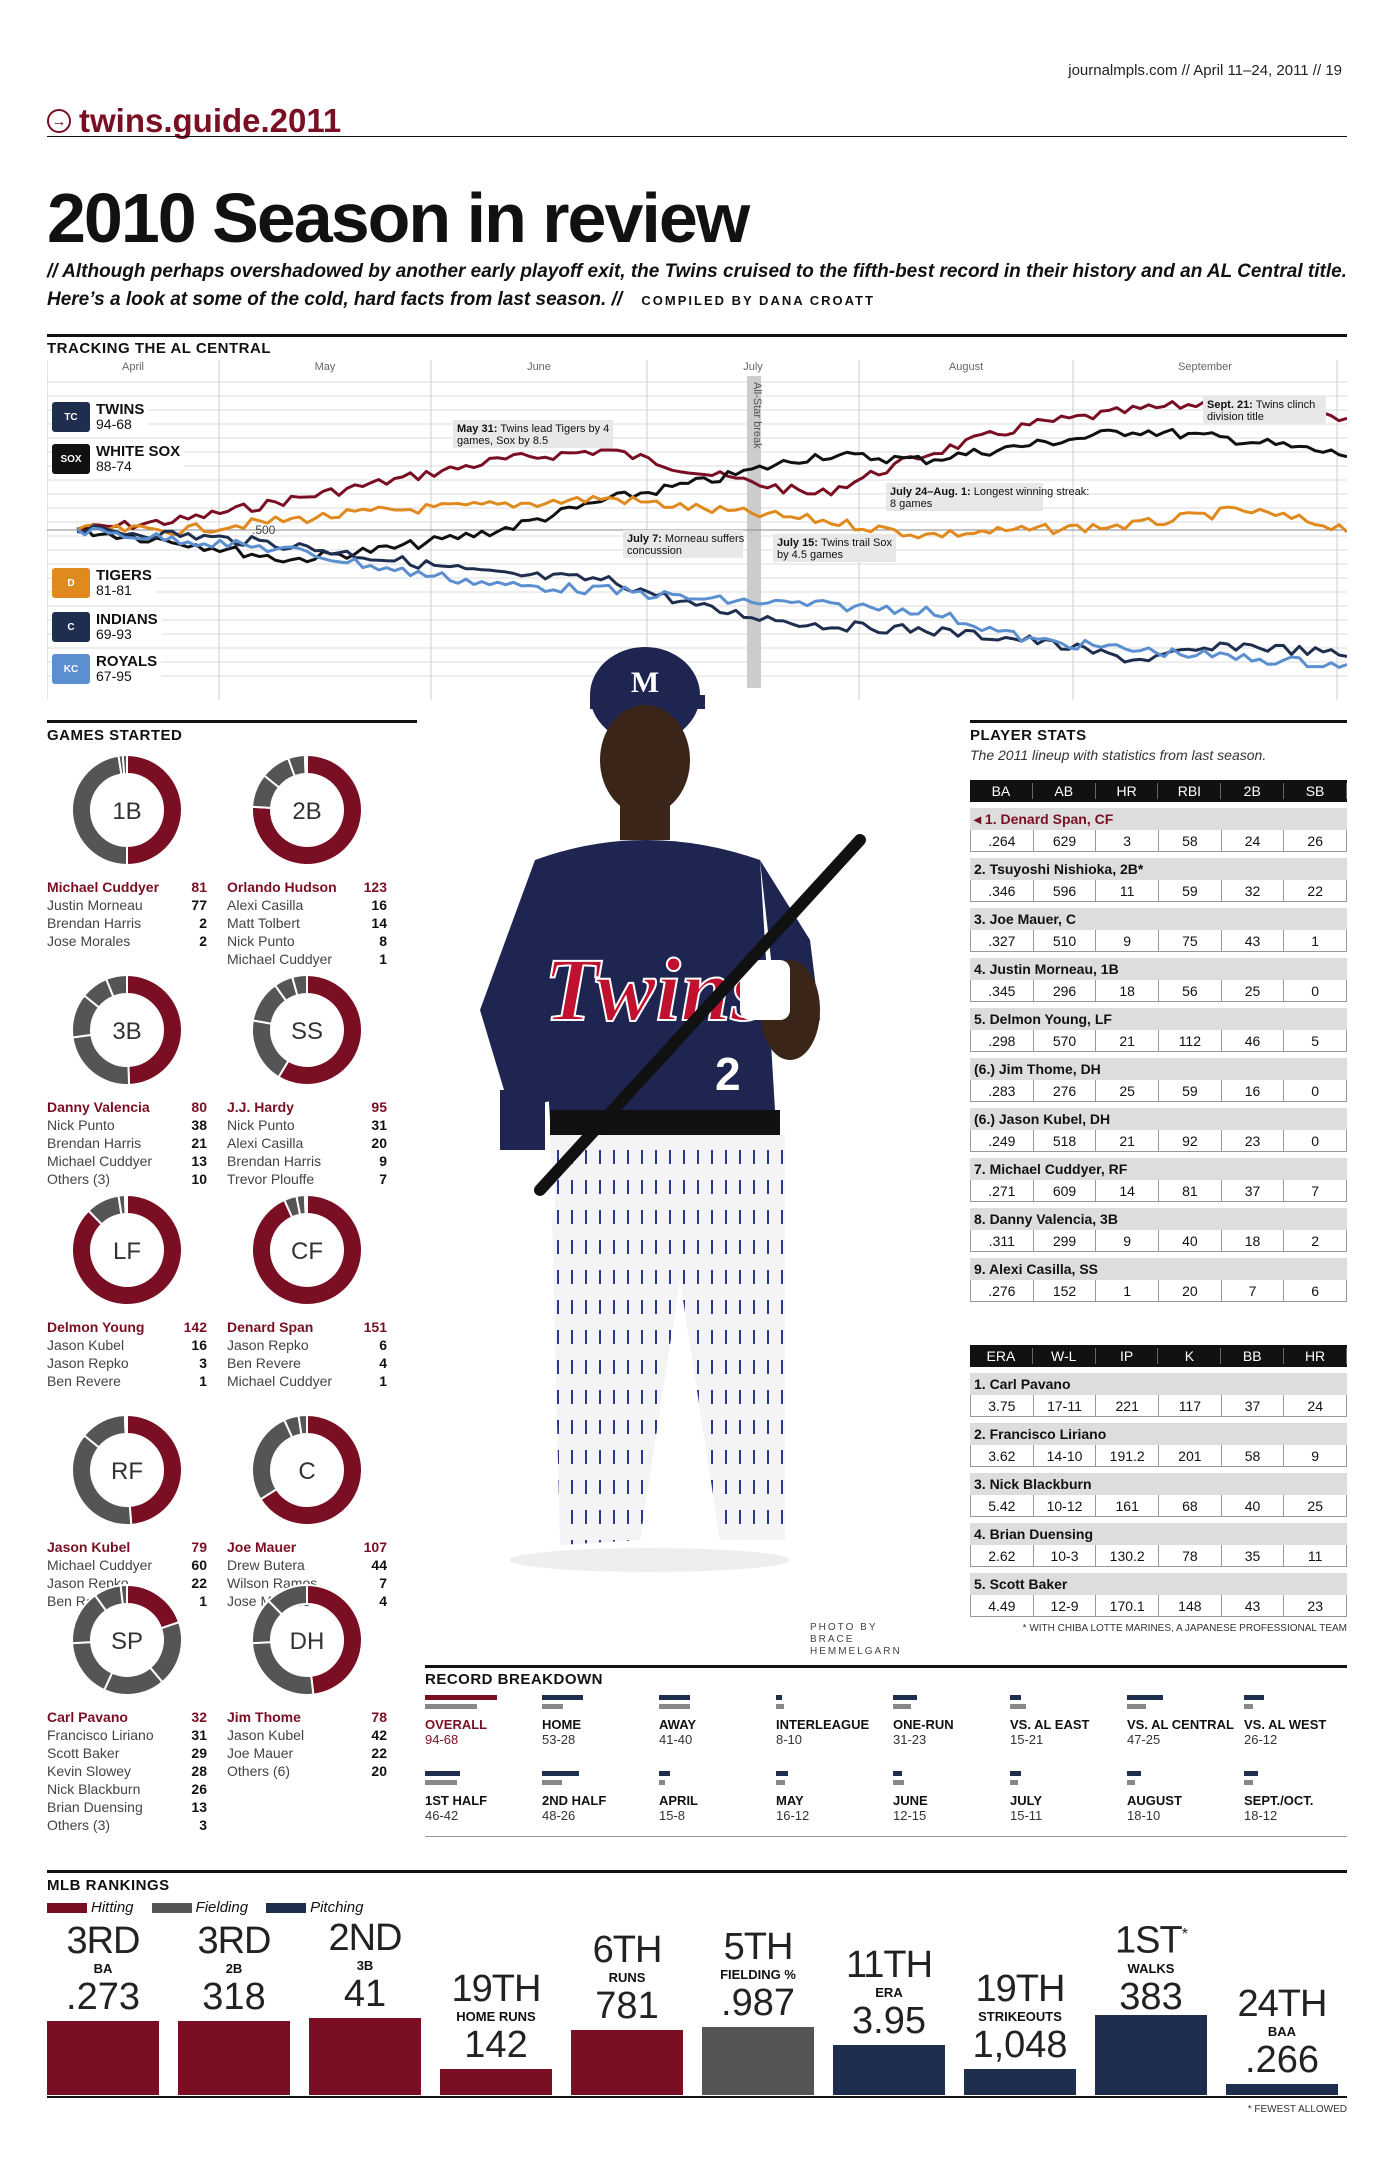  Describe the element at coordinates (307, 1179) in the screenshot. I see `games-started-row: Trevor Plouffe 7` at that location.